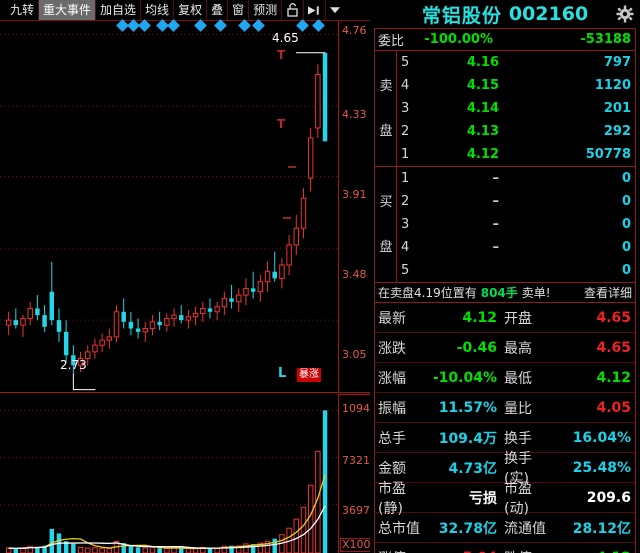 The width and height of the screenshot is (640, 553). I want to click on unlock-icon, so click(293, 10).